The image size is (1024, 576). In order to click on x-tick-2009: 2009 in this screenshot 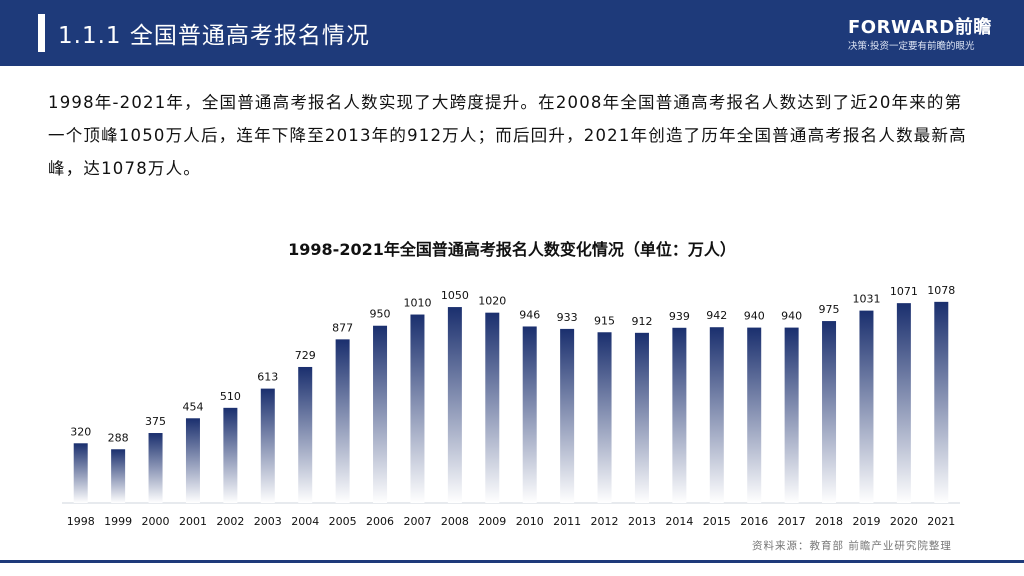, I will do `click(492, 521)`.